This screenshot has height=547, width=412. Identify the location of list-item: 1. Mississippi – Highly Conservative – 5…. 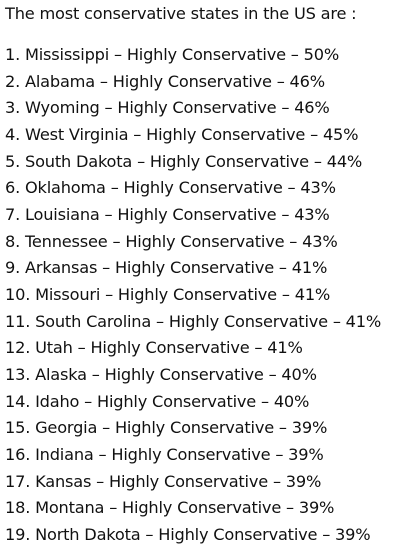
(172, 54).